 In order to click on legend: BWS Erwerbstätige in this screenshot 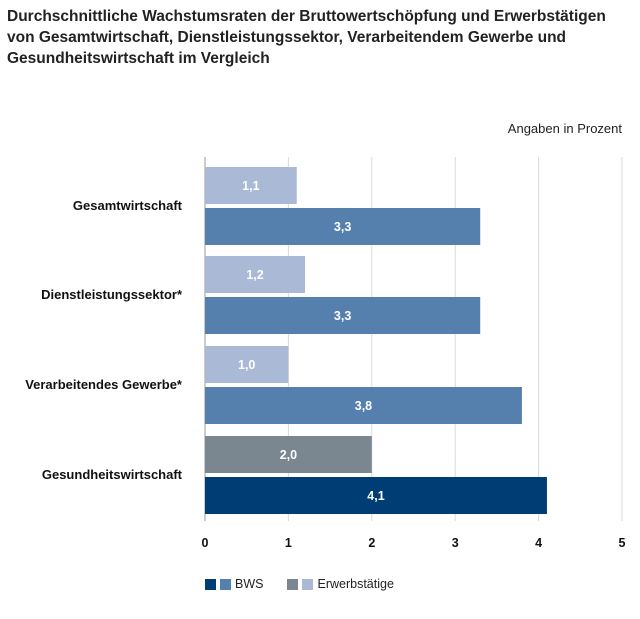, I will do `click(311, 584)`.